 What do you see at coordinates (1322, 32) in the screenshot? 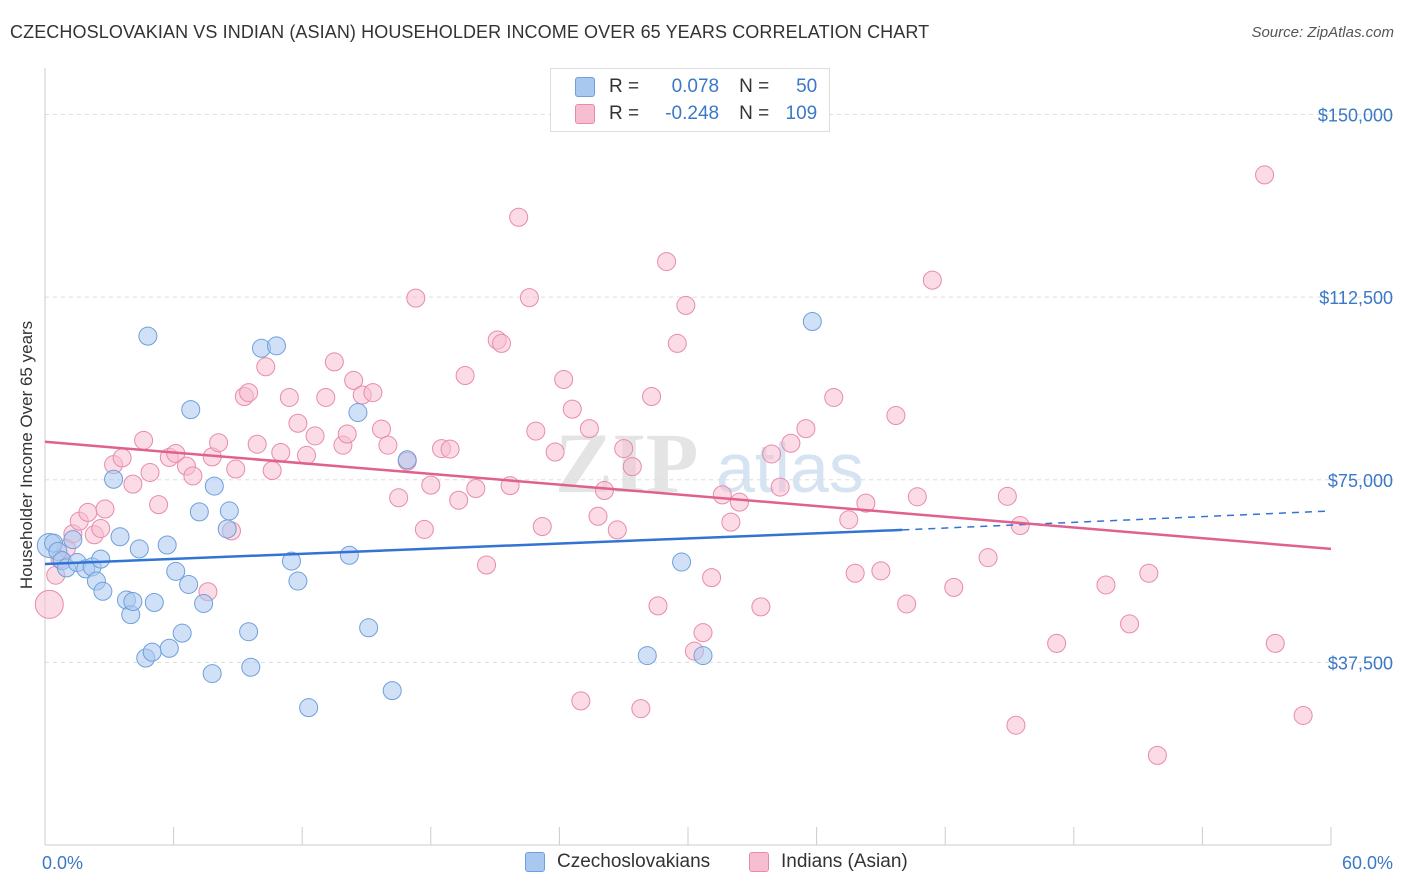
I see `source-label: Source: ZipAtlas.com` at bounding box center [1322, 32].